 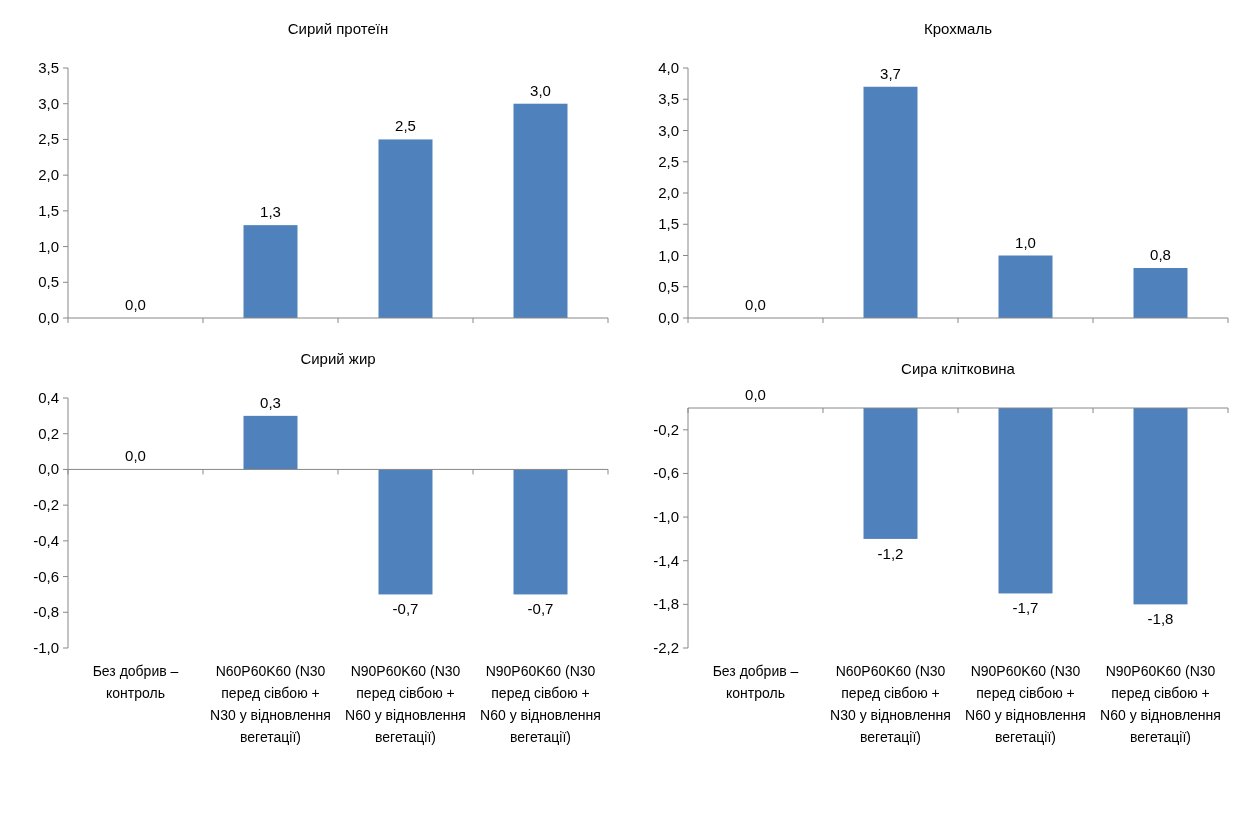 What do you see at coordinates (1160, 619) in the screenshot?
I see `data-label: -1,8` at bounding box center [1160, 619].